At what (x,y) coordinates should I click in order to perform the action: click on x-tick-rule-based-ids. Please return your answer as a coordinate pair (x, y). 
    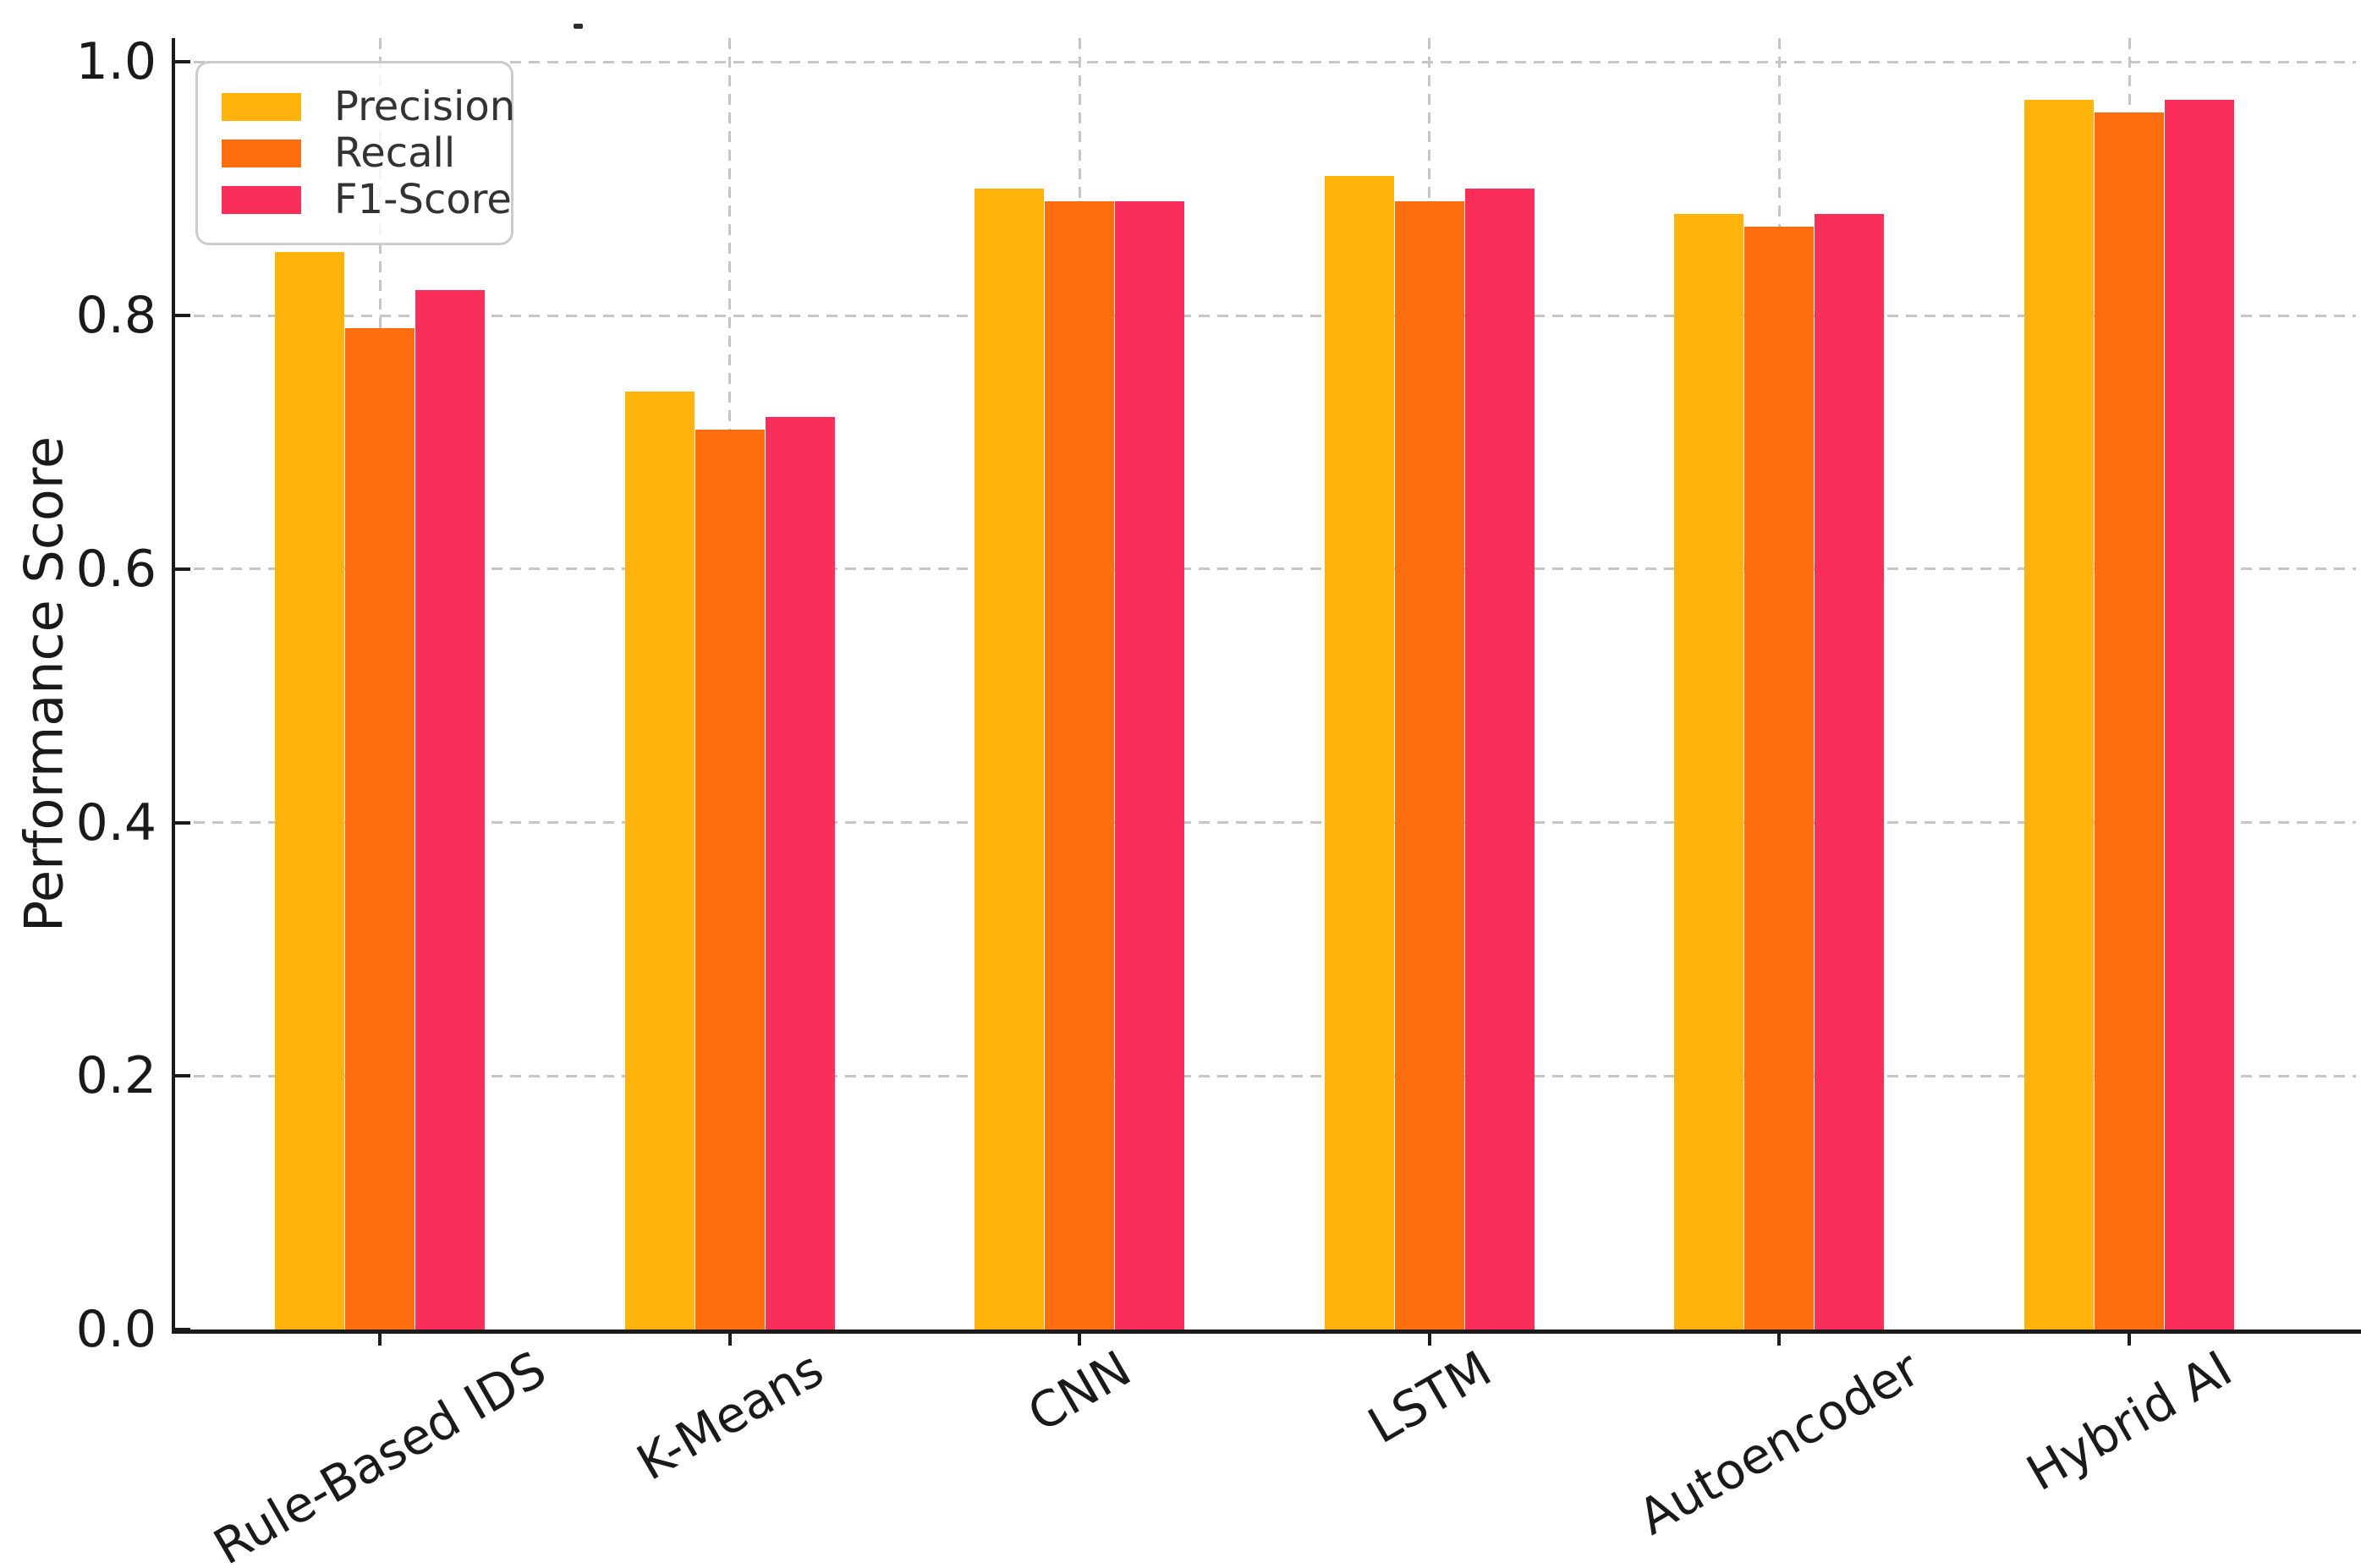
    Looking at the image, I should click on (380, 1340).